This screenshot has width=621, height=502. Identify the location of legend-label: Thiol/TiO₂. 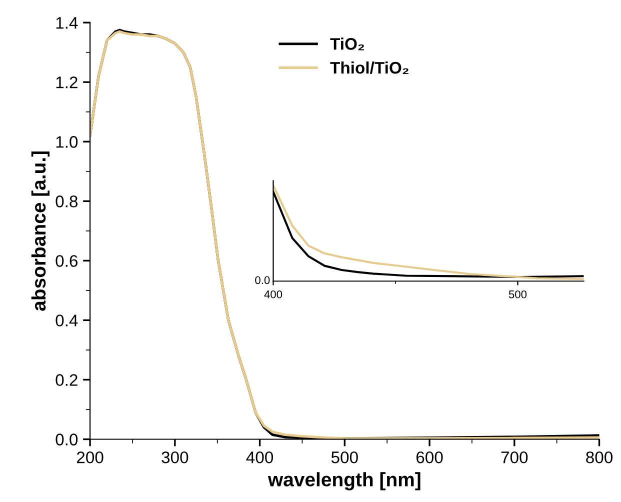
(369, 67).